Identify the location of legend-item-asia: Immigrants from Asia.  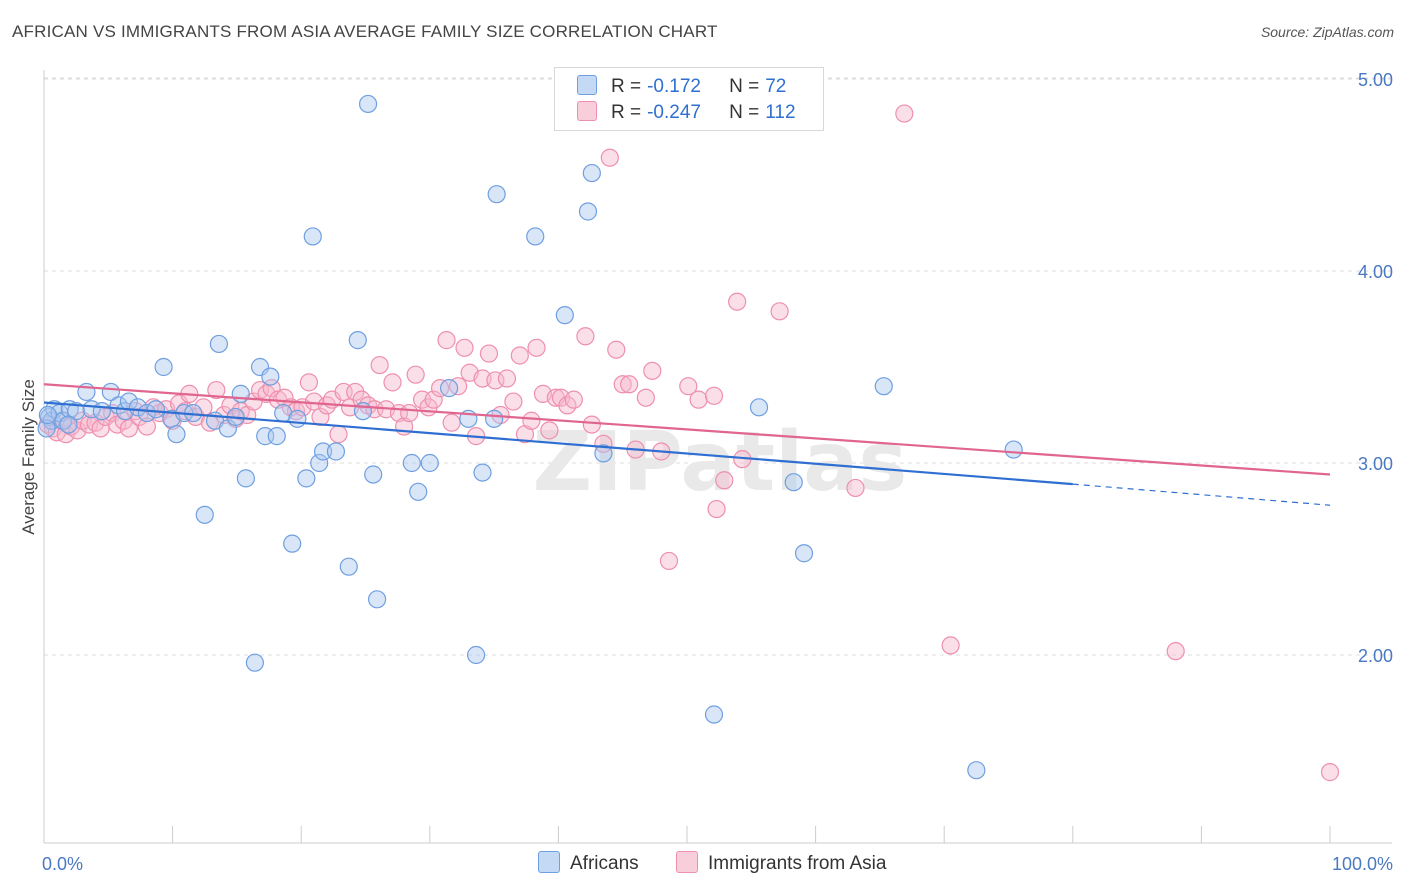
(781, 863).